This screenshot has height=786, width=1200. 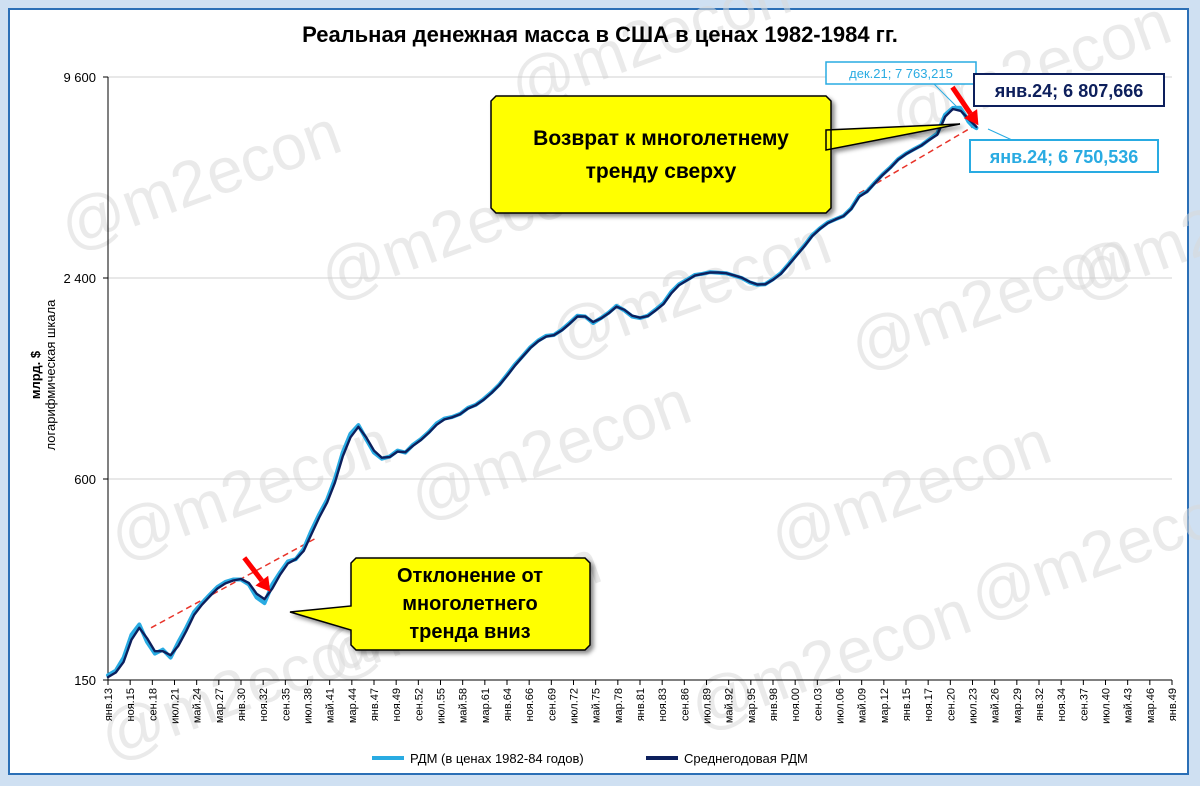 What do you see at coordinates (253, 569) in the screenshot?
I see `arrow-deviation-shaft` at bounding box center [253, 569].